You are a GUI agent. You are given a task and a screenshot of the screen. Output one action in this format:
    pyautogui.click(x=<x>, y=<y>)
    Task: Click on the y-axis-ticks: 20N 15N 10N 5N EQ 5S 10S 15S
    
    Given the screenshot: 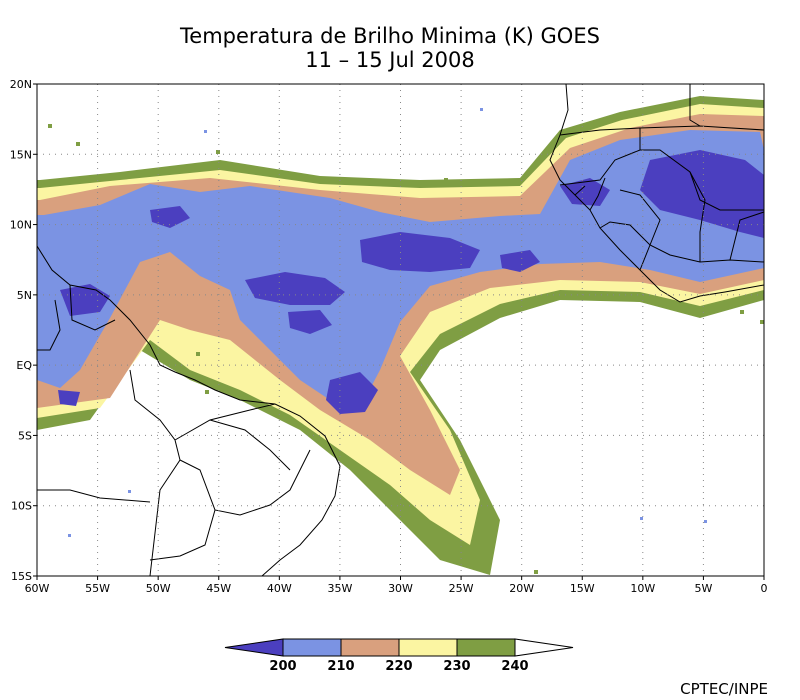 What is the action you would take?
    pyautogui.click(x=23, y=330)
    